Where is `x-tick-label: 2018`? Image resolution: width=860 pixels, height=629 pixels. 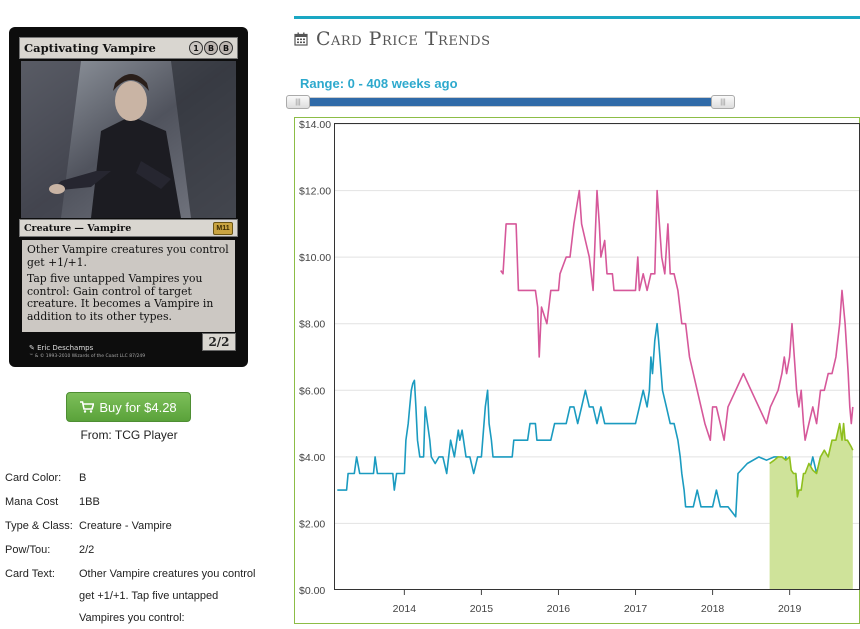
x-tick-label: 2018 is located at coordinates (713, 609).